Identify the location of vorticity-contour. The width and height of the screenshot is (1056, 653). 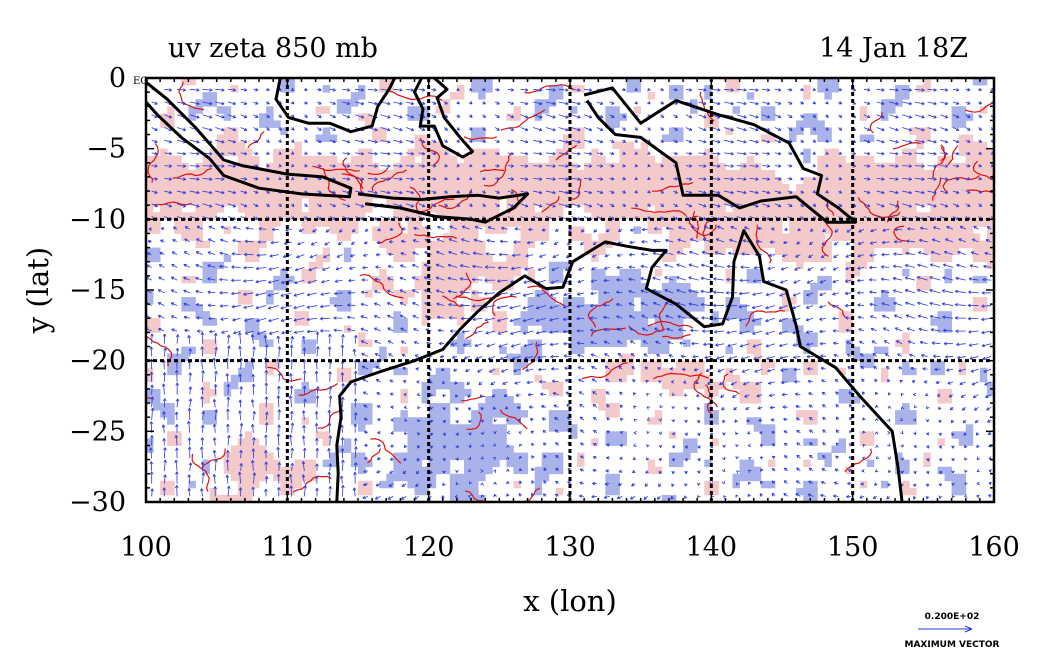
(381, 286).